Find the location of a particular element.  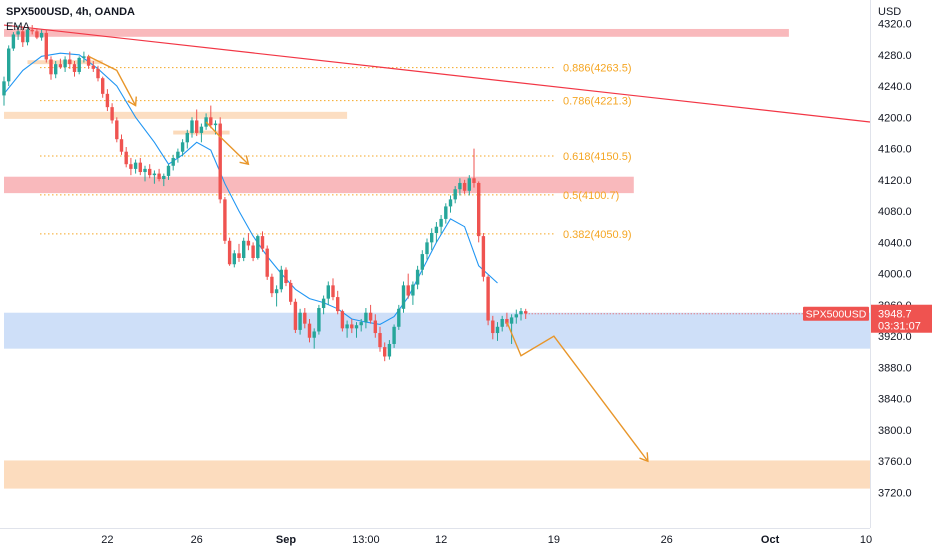

fib-label: 0.382(4050.9) is located at coordinates (597, 235).